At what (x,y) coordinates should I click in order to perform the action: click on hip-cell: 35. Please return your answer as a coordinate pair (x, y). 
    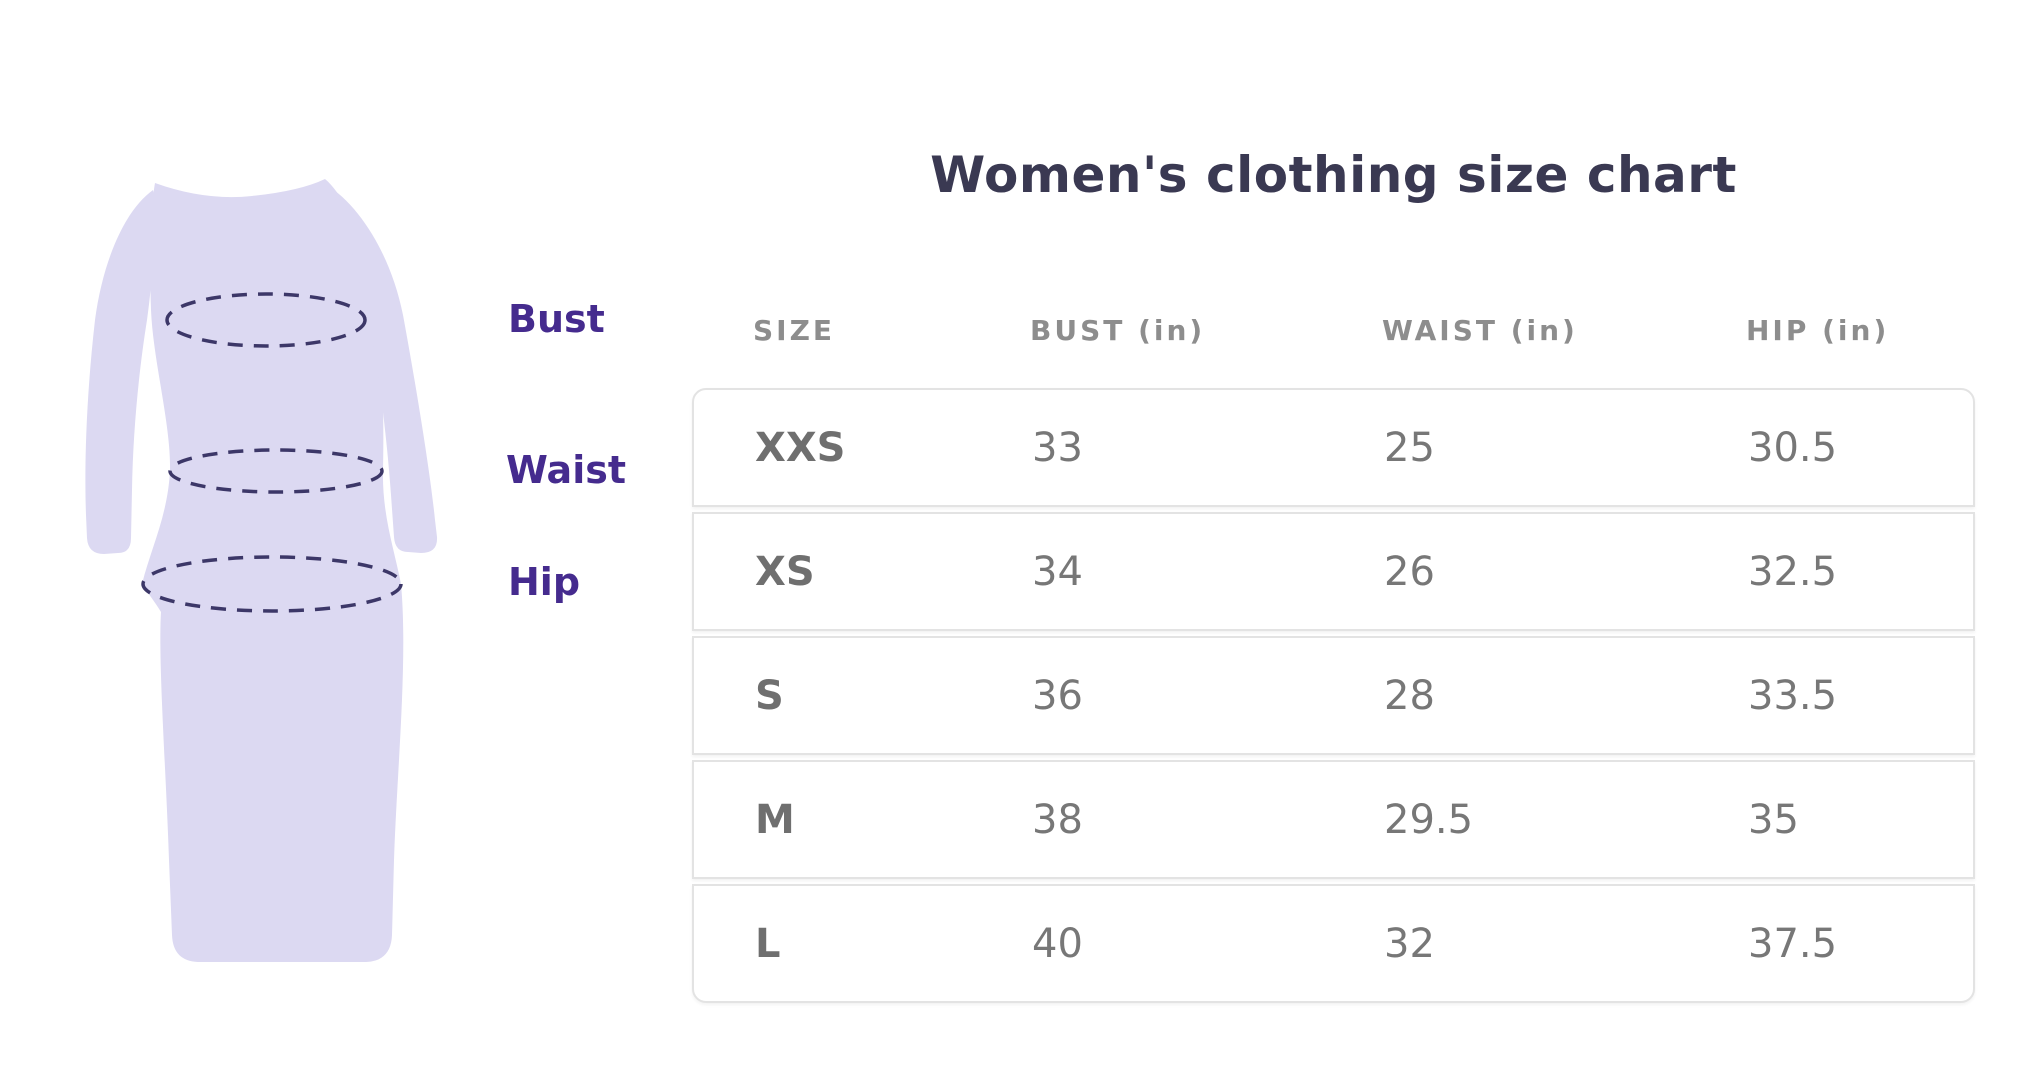
    Looking at the image, I should click on (1773, 819).